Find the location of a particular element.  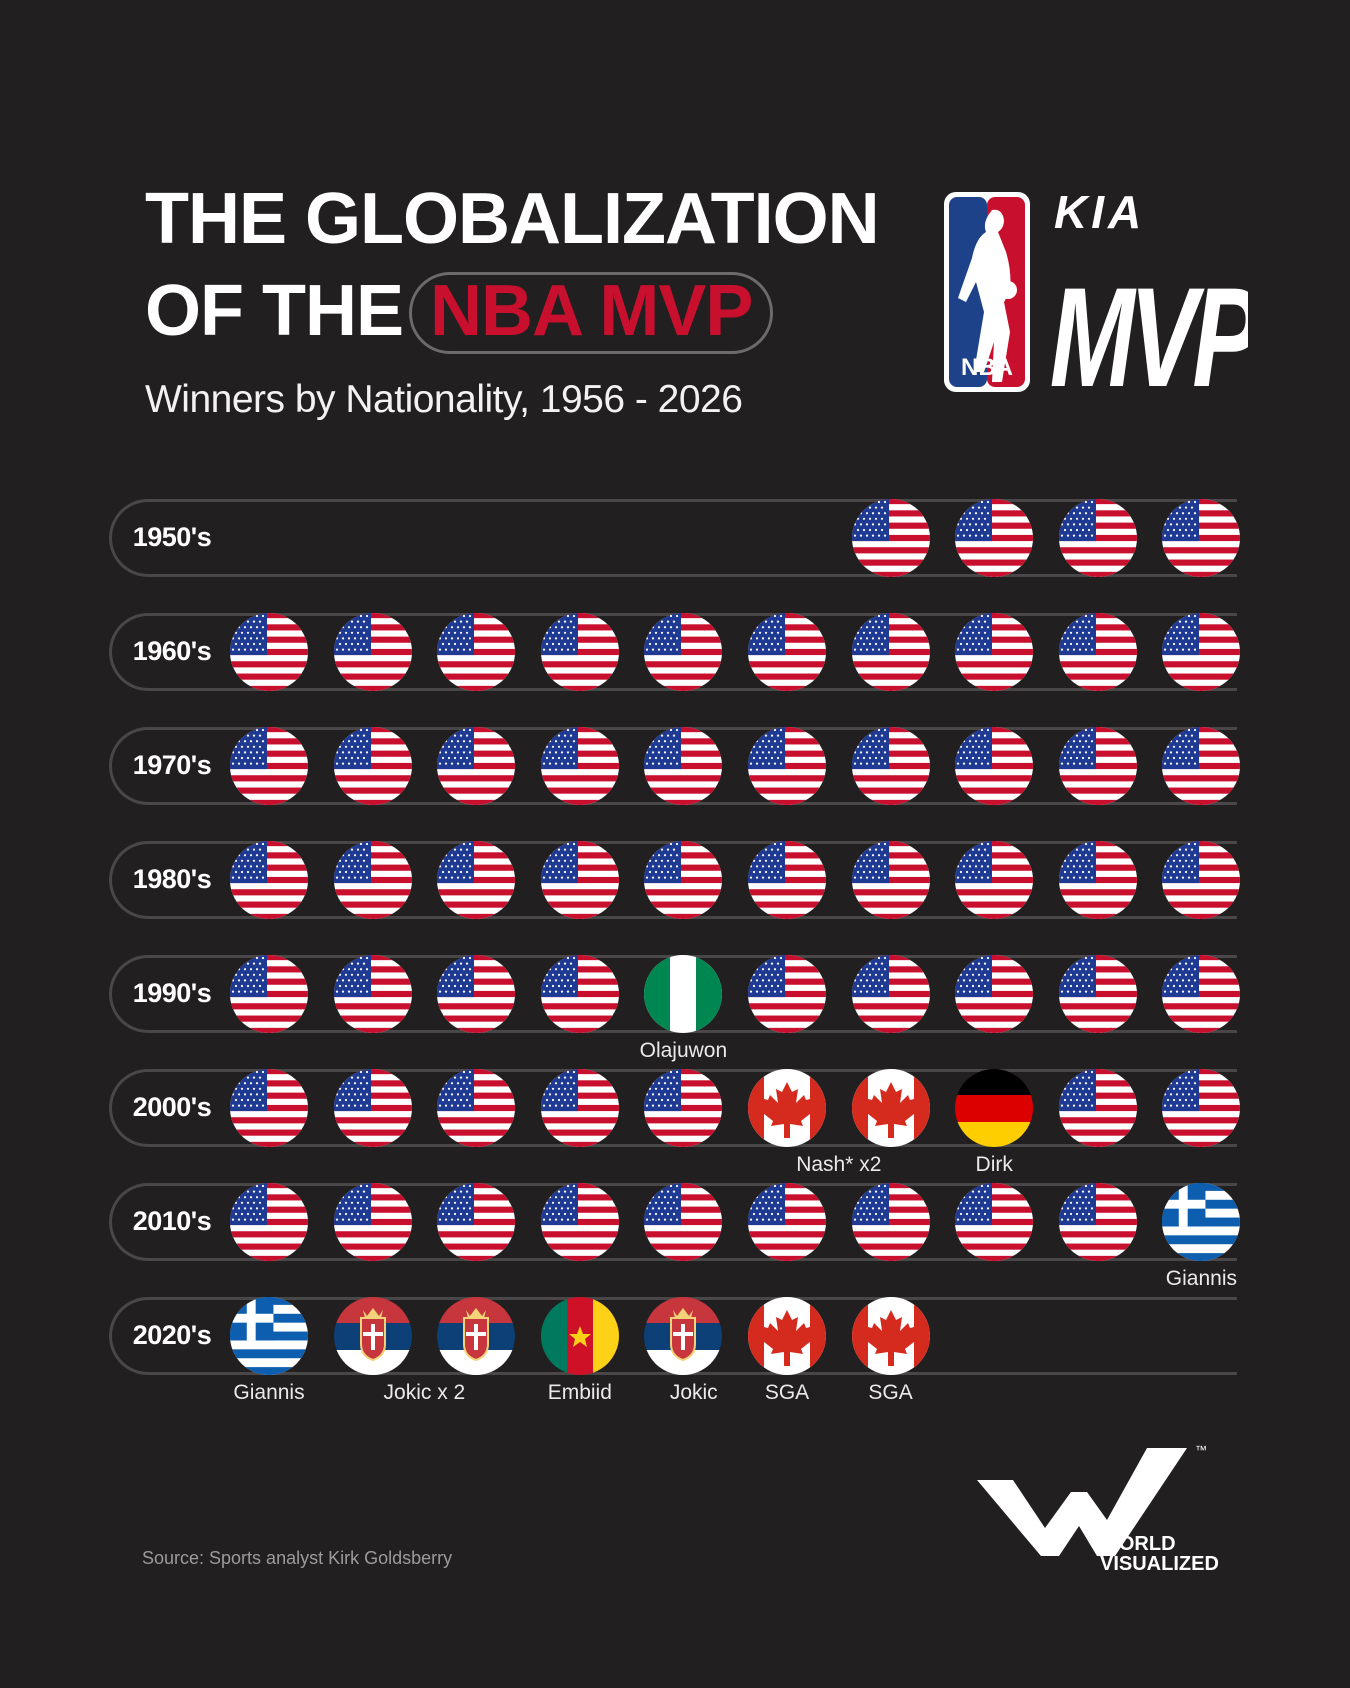

decade-label: 2020's is located at coordinates (172, 1335).